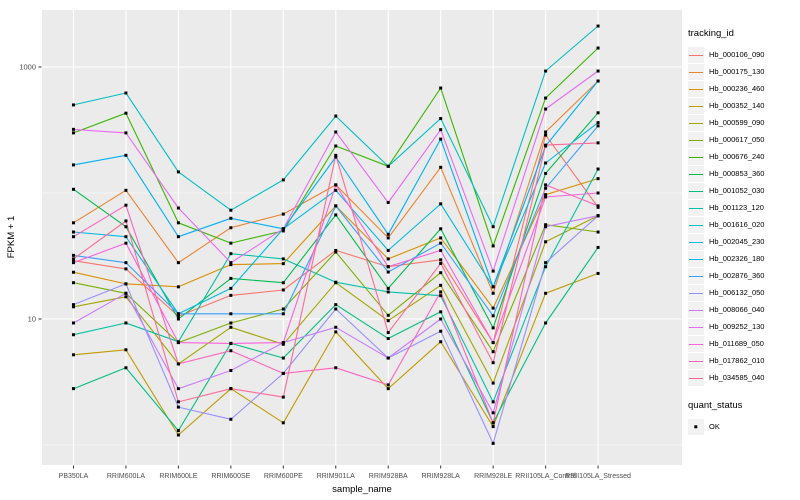  I want to click on legend-point-swatch, so click(696, 426).